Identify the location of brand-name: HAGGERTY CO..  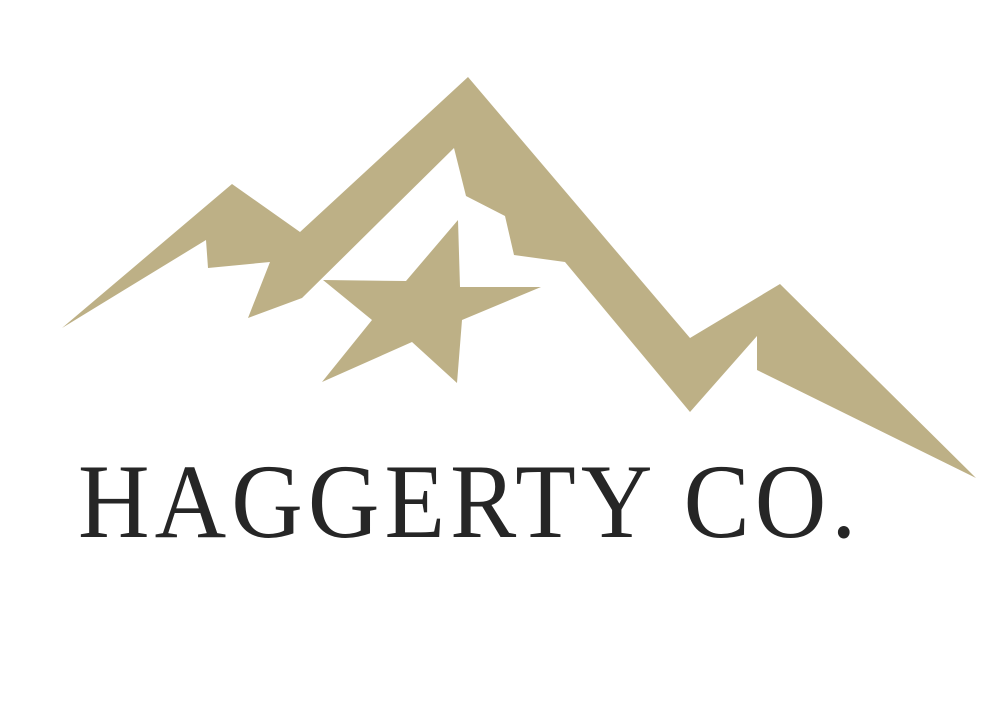
(470, 501).